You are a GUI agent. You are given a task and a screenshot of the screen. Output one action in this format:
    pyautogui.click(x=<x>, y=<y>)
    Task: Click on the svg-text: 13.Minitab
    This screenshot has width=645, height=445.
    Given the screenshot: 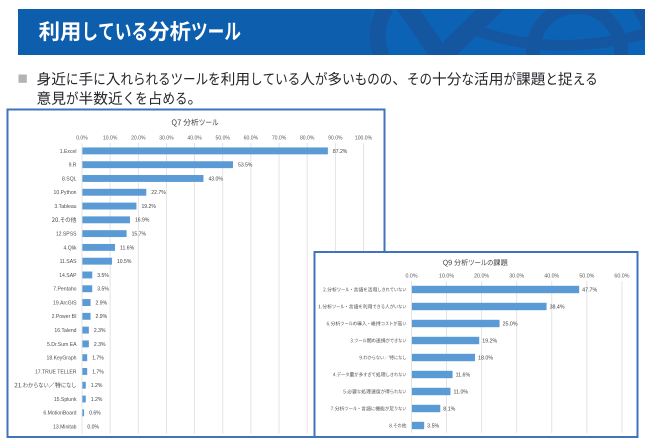 What is the action you would take?
    pyautogui.click(x=65, y=428)
    